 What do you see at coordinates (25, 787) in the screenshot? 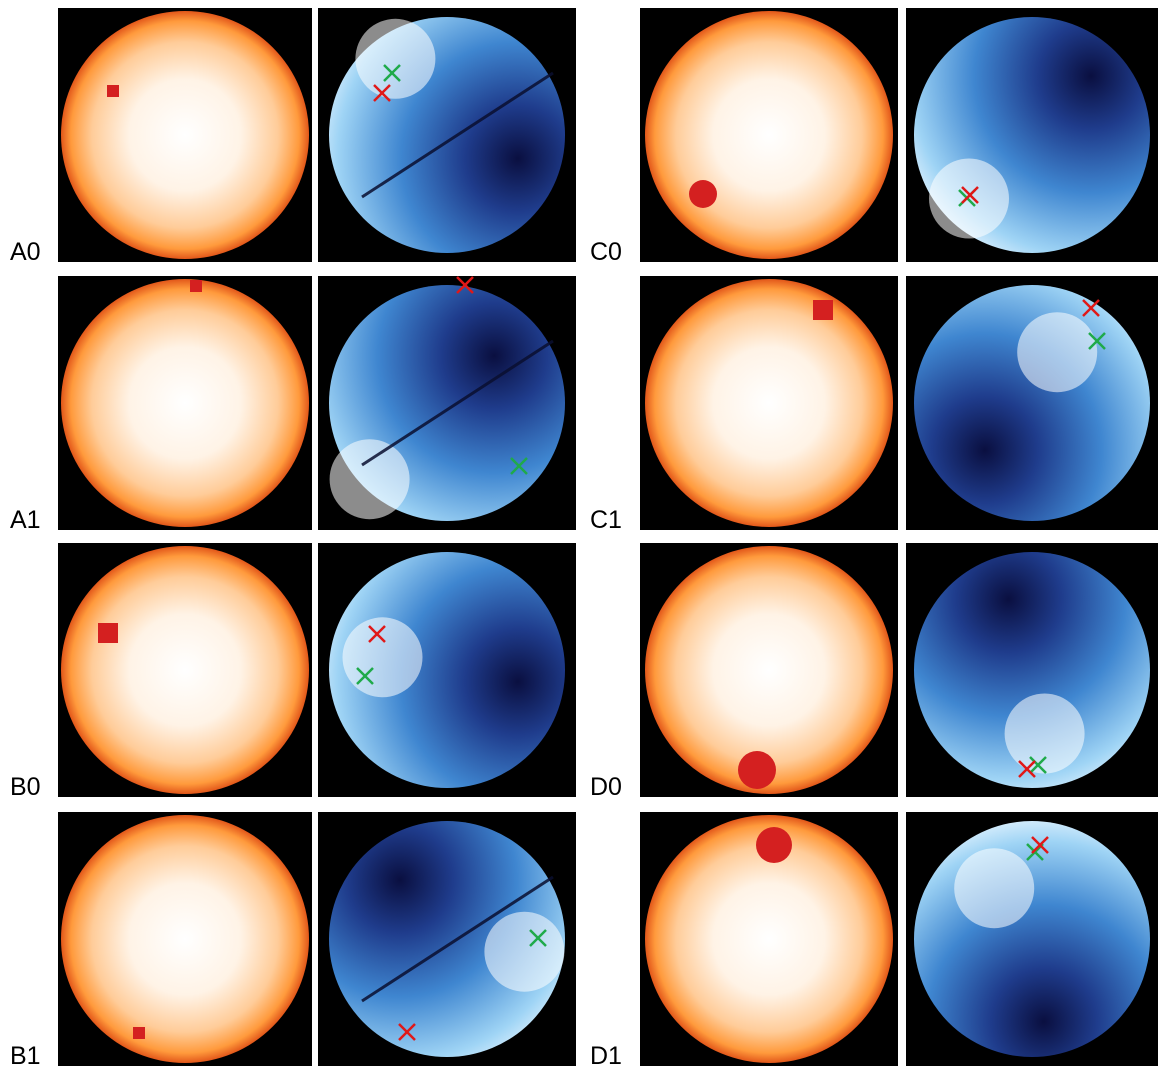
I see `panel-label: B0` at bounding box center [25, 787].